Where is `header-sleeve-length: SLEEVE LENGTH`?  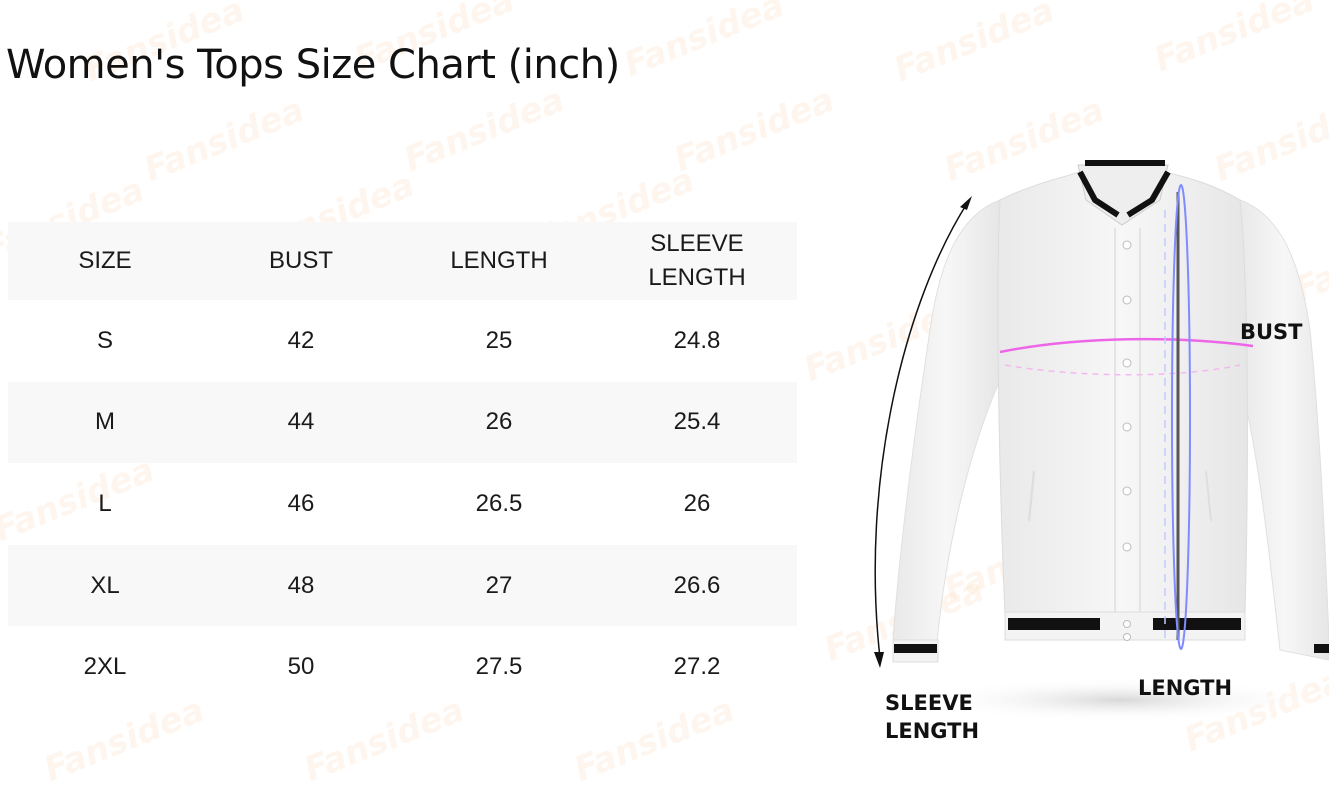
header-sleeve-length: SLEEVE LENGTH is located at coordinates (697, 261).